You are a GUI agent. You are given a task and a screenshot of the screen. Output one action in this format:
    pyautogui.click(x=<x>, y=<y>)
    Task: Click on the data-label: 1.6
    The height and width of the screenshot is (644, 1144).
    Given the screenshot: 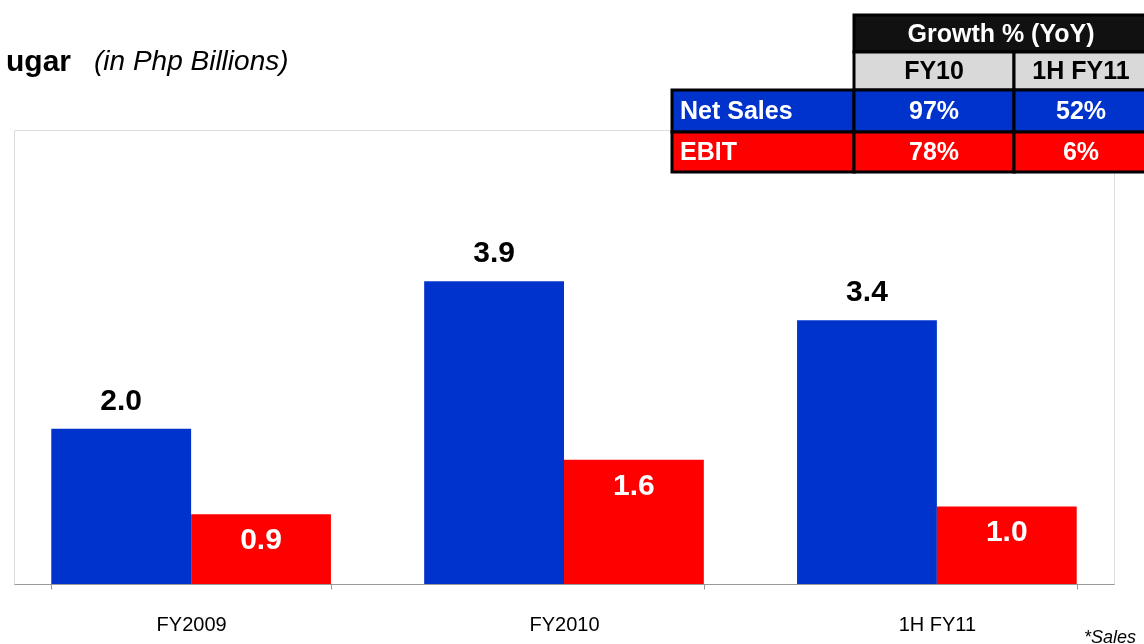 What is the action you would take?
    pyautogui.click(x=634, y=484)
    